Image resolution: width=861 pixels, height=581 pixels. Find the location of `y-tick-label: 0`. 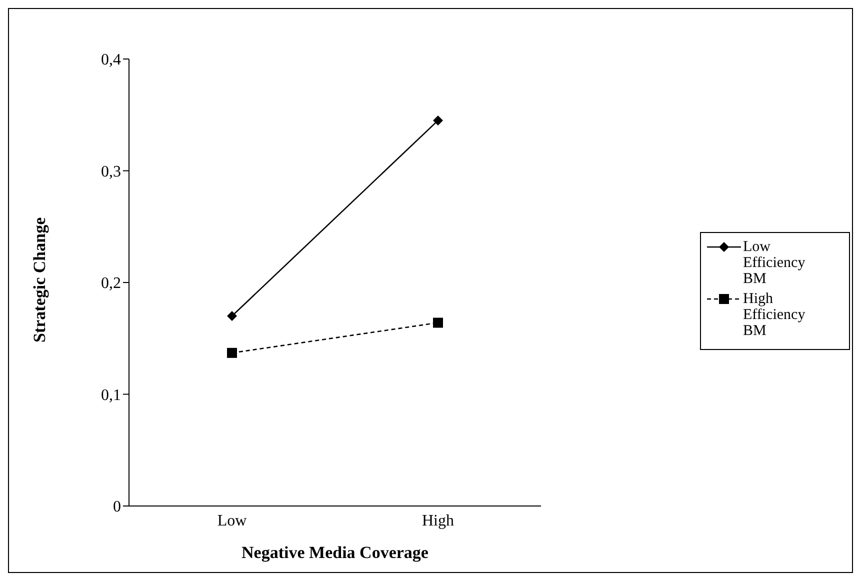

y-tick-label: 0 is located at coordinates (117, 507).